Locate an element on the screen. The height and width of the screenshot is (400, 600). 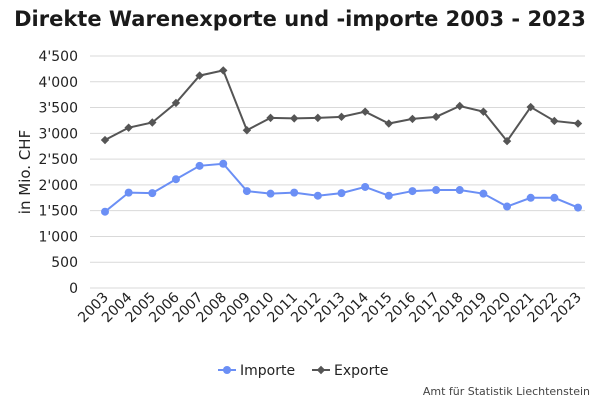
y-tick-label: 3'000 is located at coordinates (58, 134).